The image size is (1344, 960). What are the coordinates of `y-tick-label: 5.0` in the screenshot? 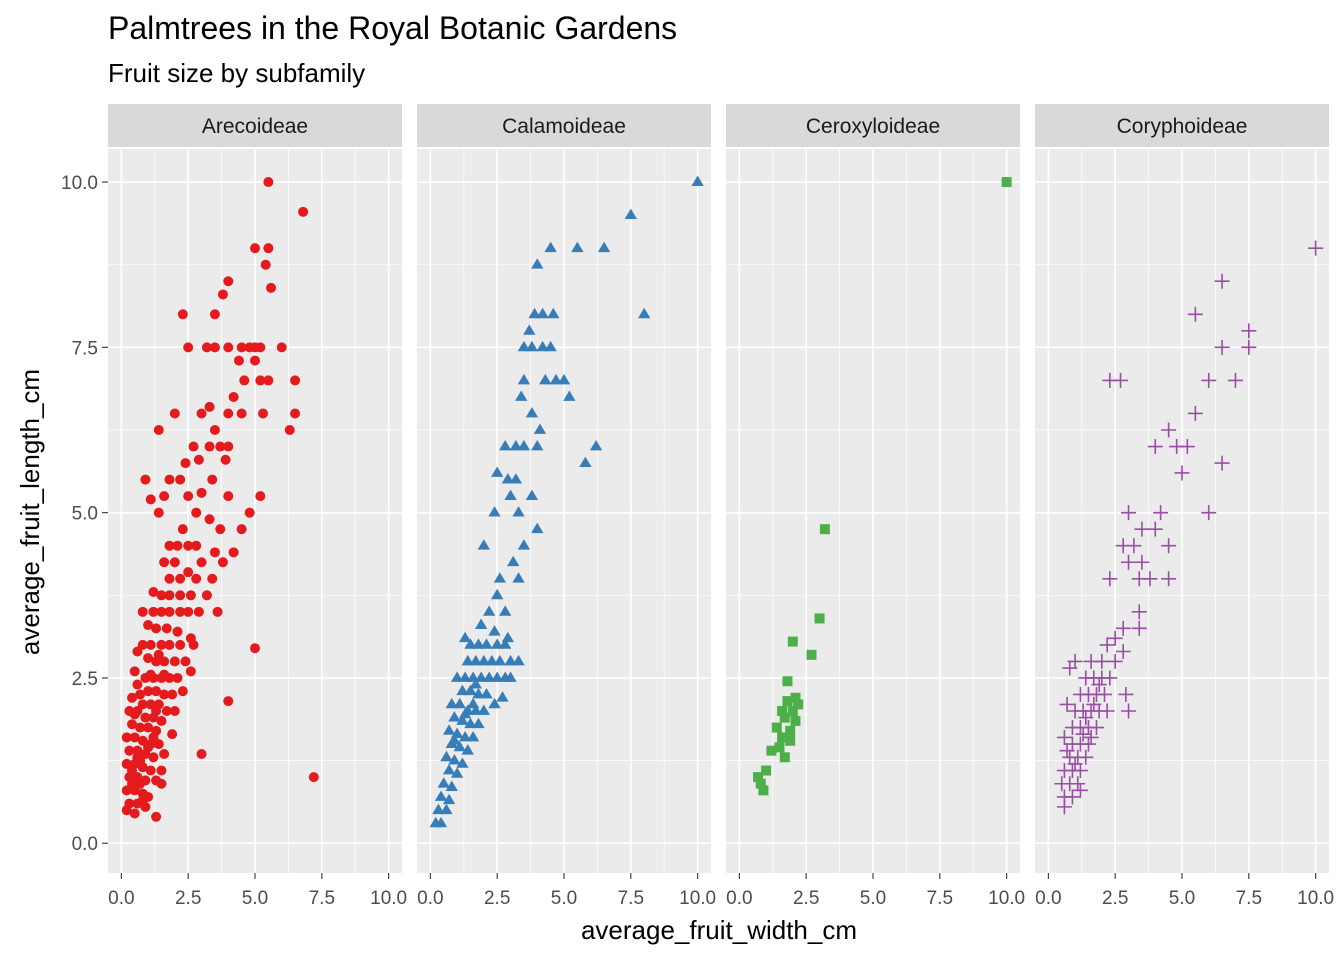 It's located at (85, 514).